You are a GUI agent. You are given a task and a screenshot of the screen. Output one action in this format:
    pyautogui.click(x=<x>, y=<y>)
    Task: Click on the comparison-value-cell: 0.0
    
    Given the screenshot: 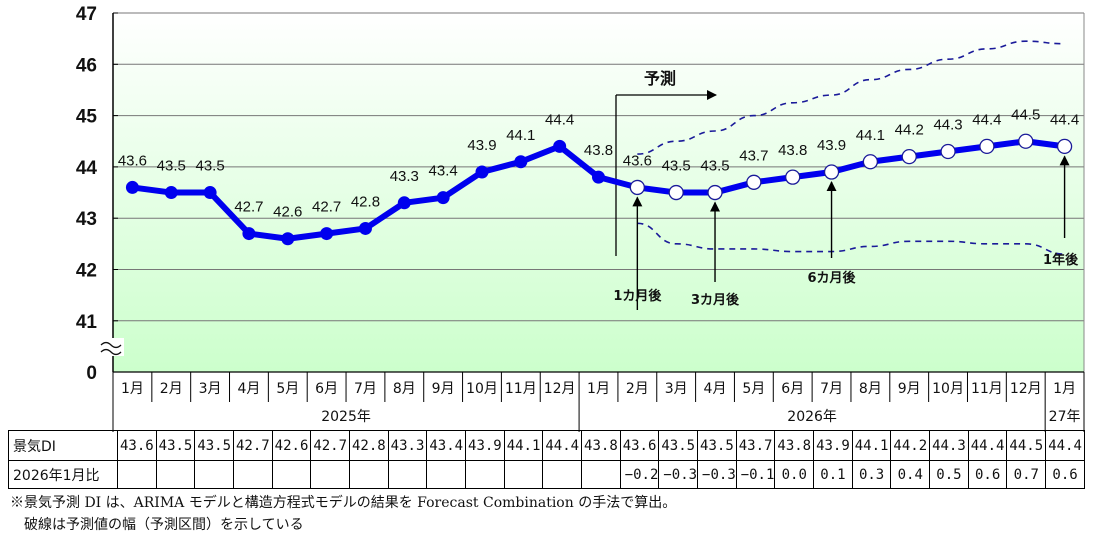 What is the action you would take?
    pyautogui.click(x=794, y=474)
    